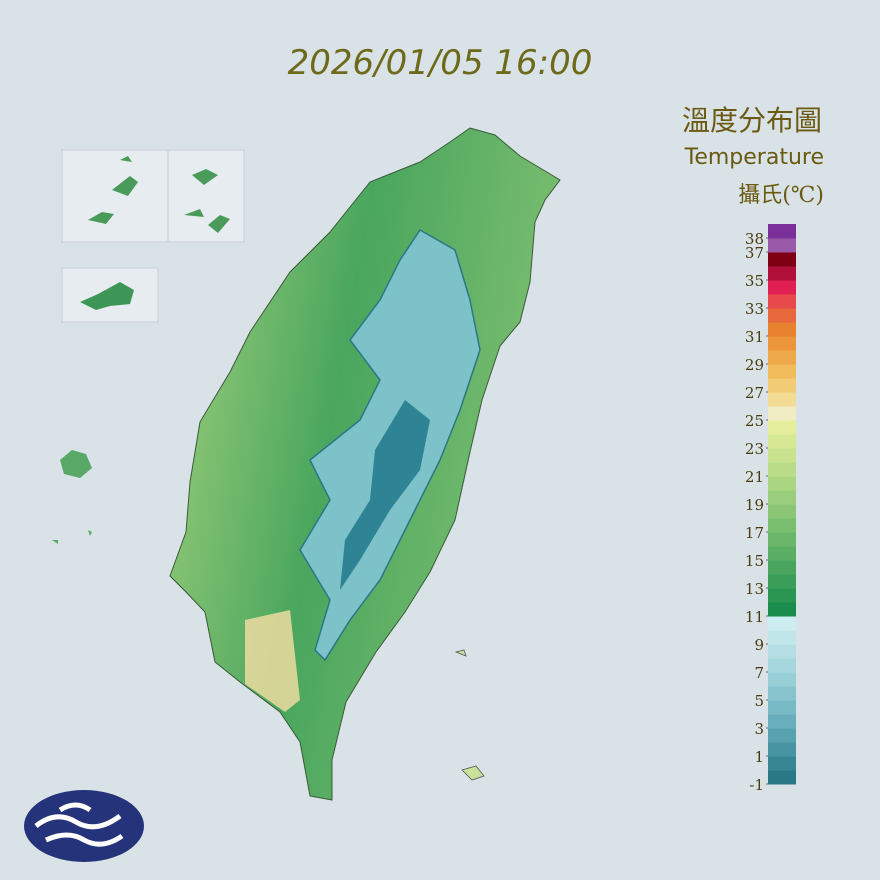 The image size is (880, 880). Describe the element at coordinates (84, 826) in the screenshot. I see `logo` at that location.